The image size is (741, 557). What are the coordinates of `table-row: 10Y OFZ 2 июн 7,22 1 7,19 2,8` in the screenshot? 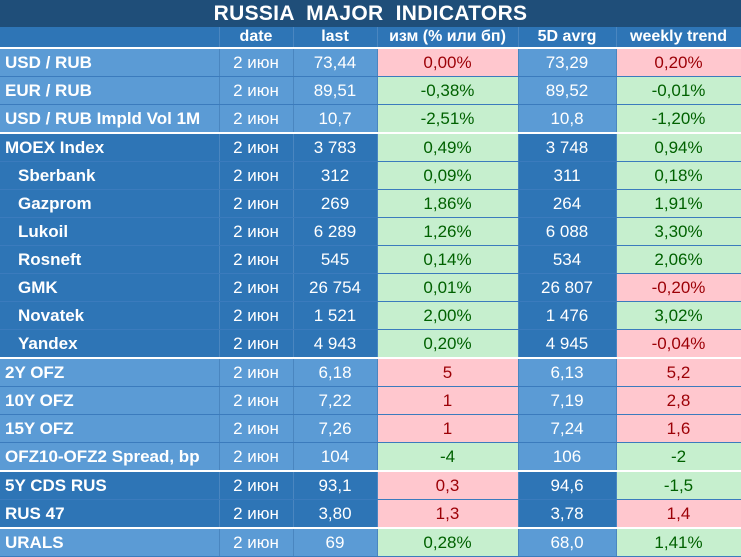 It's located at (370, 400).